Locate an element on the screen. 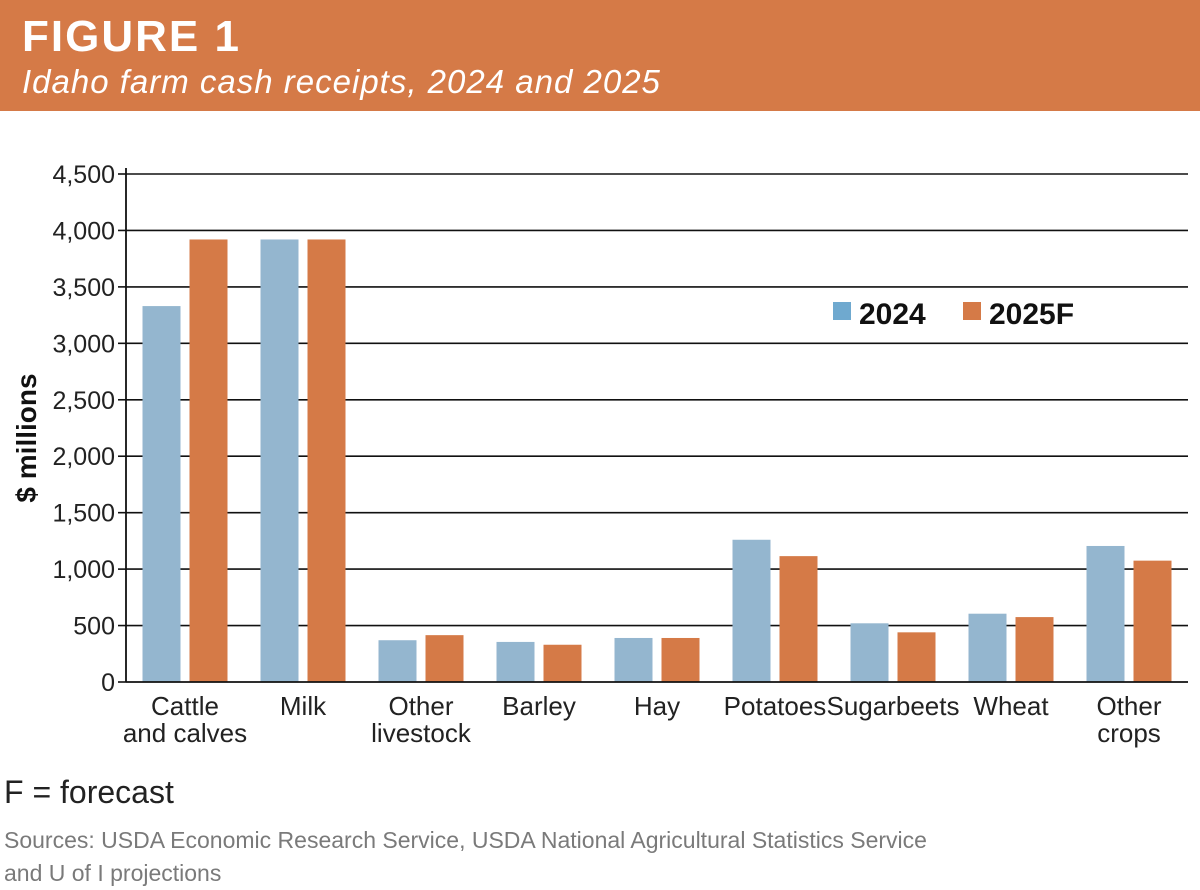  category-label: Hay is located at coordinates (657, 706).